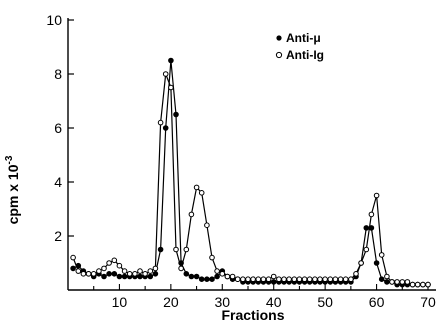 The width and height of the screenshot is (441, 323). What do you see at coordinates (325, 302) in the screenshot?
I see `x-tick-label: 50` at bounding box center [325, 302].